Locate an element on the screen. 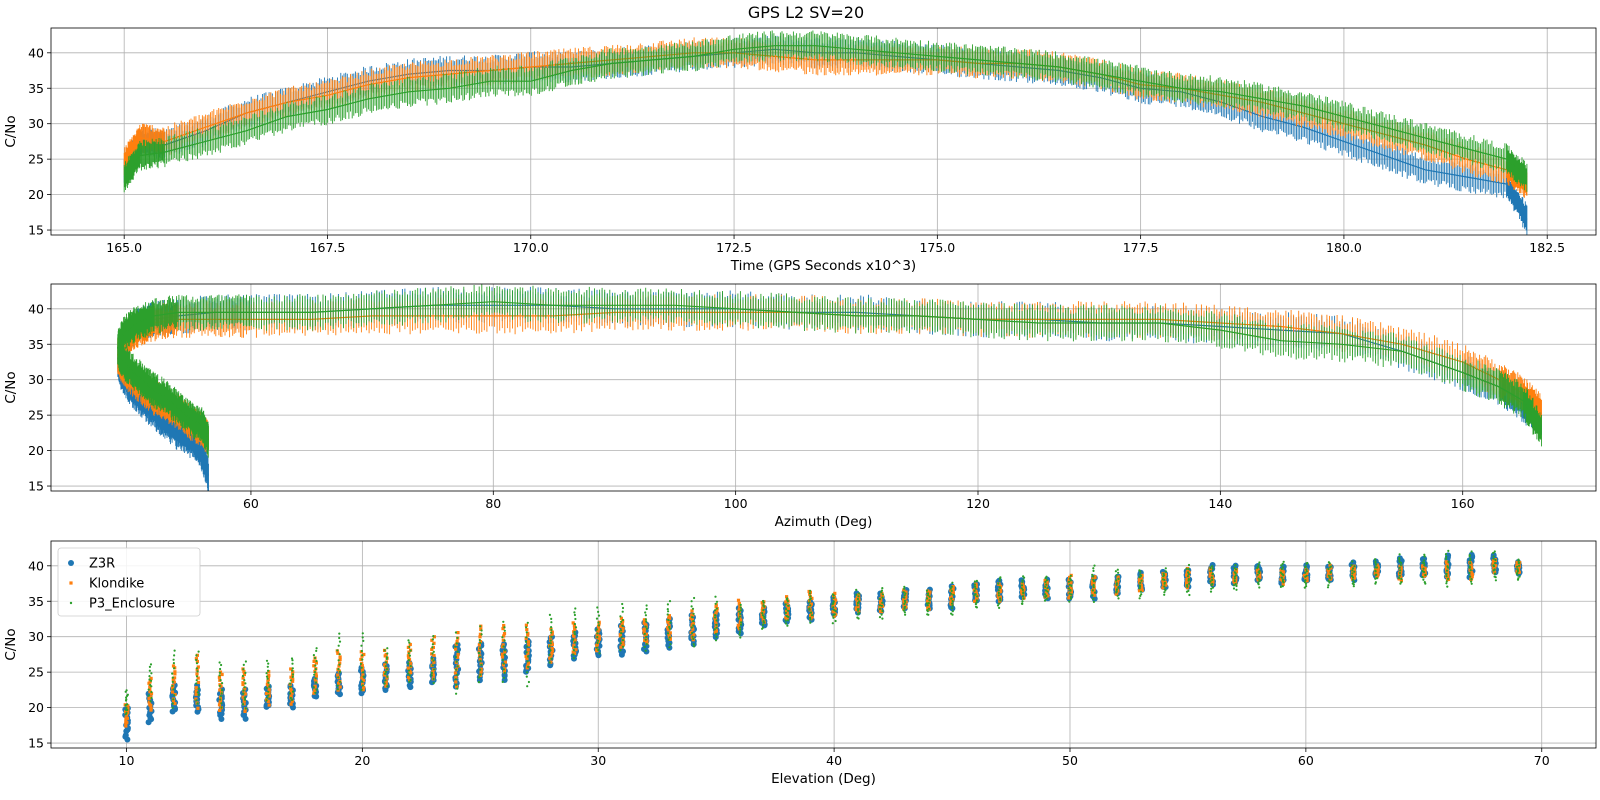 The width and height of the screenshot is (1600, 800). legend-box is located at coordinates (129, 582).